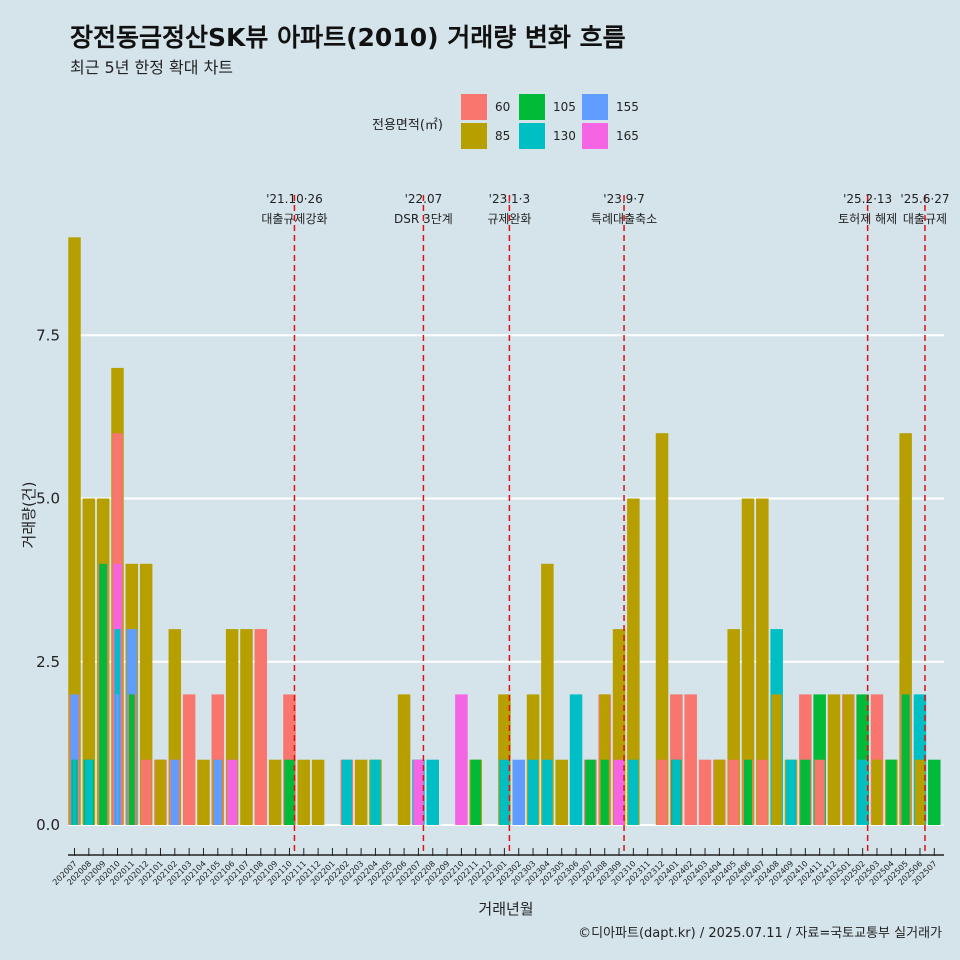 The image size is (960, 960). I want to click on event-label: 특례대출축소, so click(624, 219).